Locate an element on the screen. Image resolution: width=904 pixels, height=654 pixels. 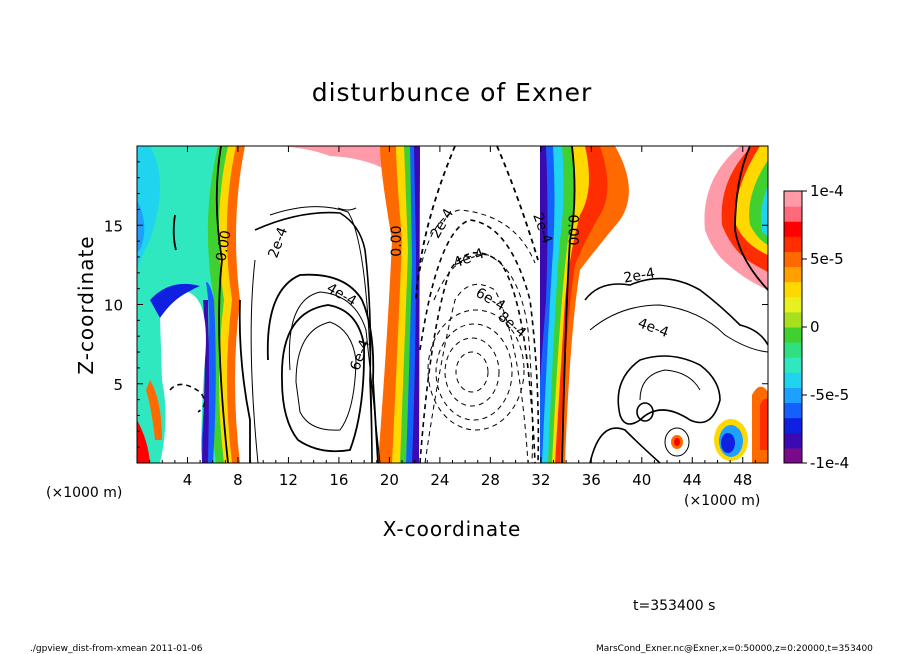
x-unit-right: (×1000 m) is located at coordinates (722, 501).